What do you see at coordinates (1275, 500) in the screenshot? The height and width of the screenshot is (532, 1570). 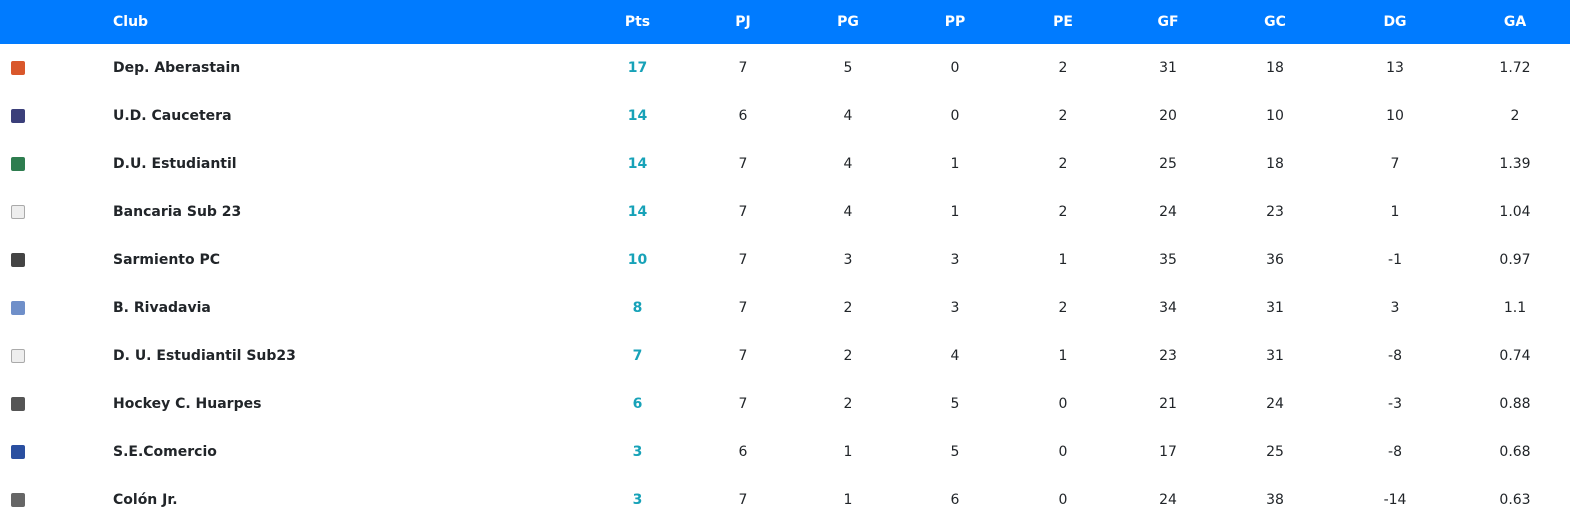 I see `cell-gc: 38` at bounding box center [1275, 500].